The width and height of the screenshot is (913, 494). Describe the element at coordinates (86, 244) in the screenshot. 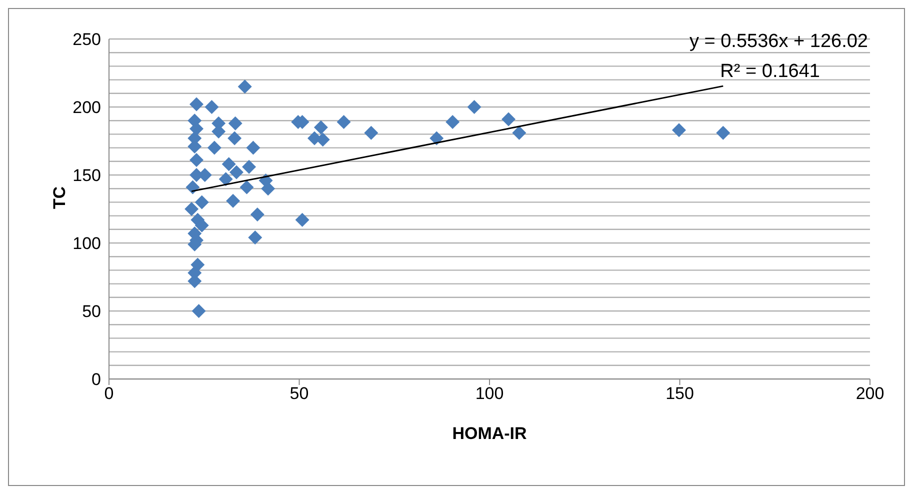

I see `y-tick-label: 100` at that location.